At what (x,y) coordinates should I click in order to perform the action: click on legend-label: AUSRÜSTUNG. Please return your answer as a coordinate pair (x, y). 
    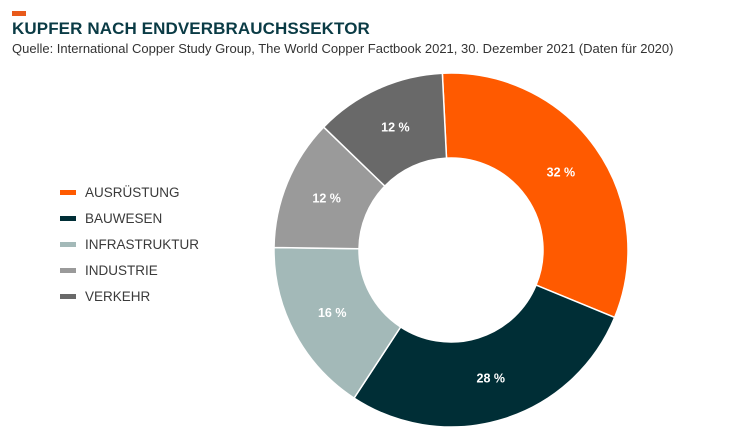
    Looking at the image, I should click on (132, 193).